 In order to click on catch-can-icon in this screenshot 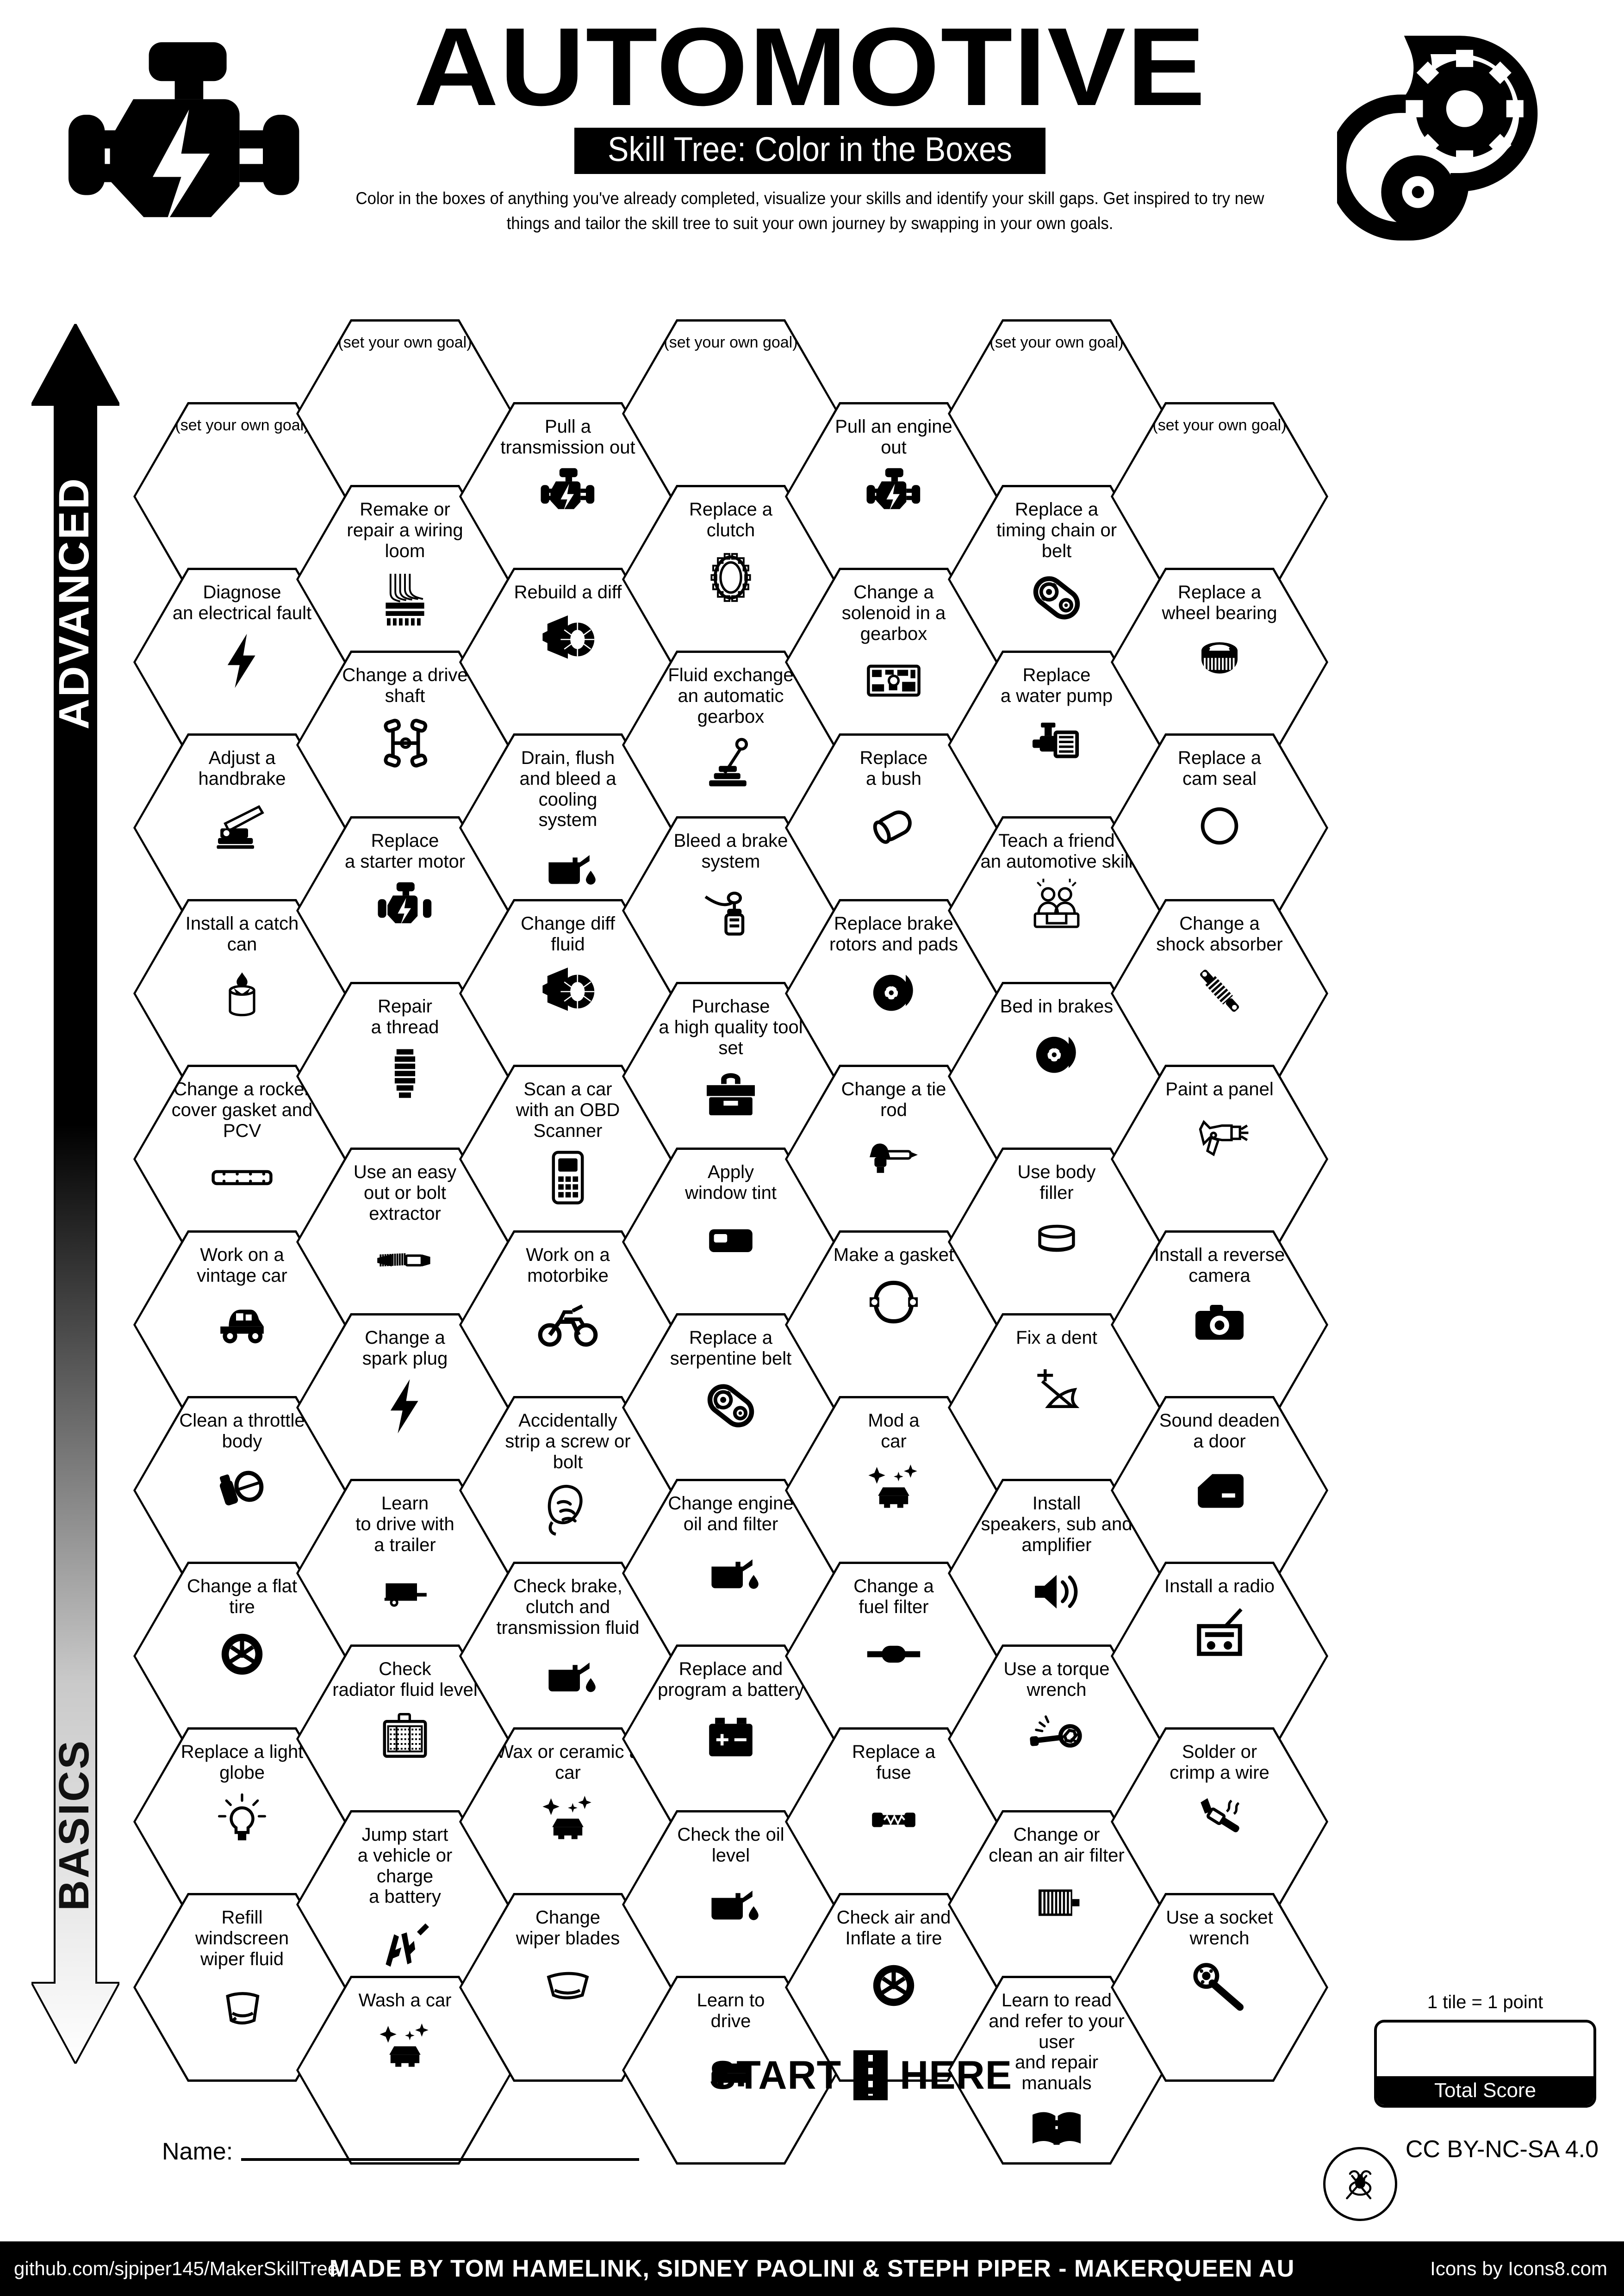, I will do `click(242, 992)`.